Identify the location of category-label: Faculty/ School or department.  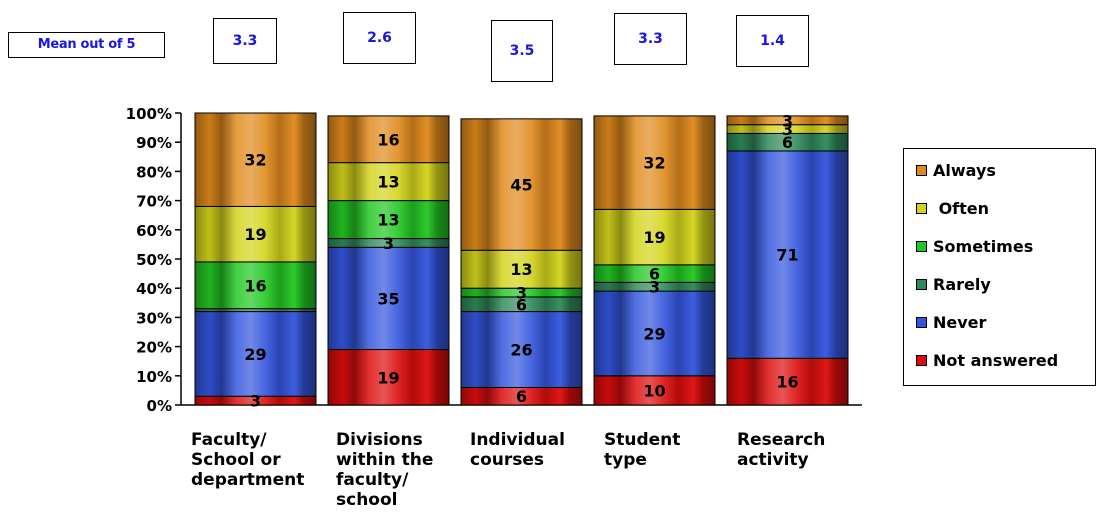
(248, 460).